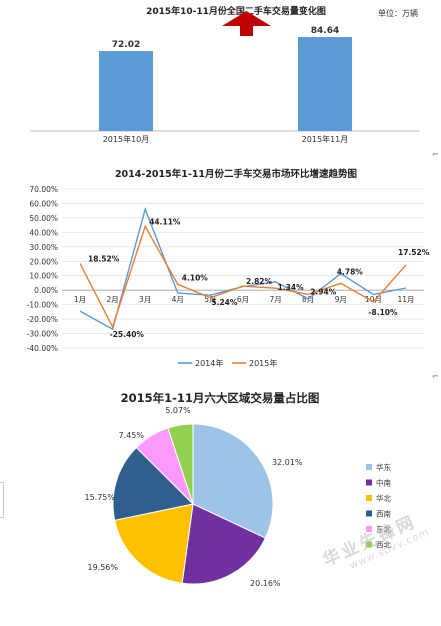 This screenshot has height=626, width=441. Describe the element at coordinates (42, 319) in the screenshot. I see `y-tick-label: -20.00%` at that location.